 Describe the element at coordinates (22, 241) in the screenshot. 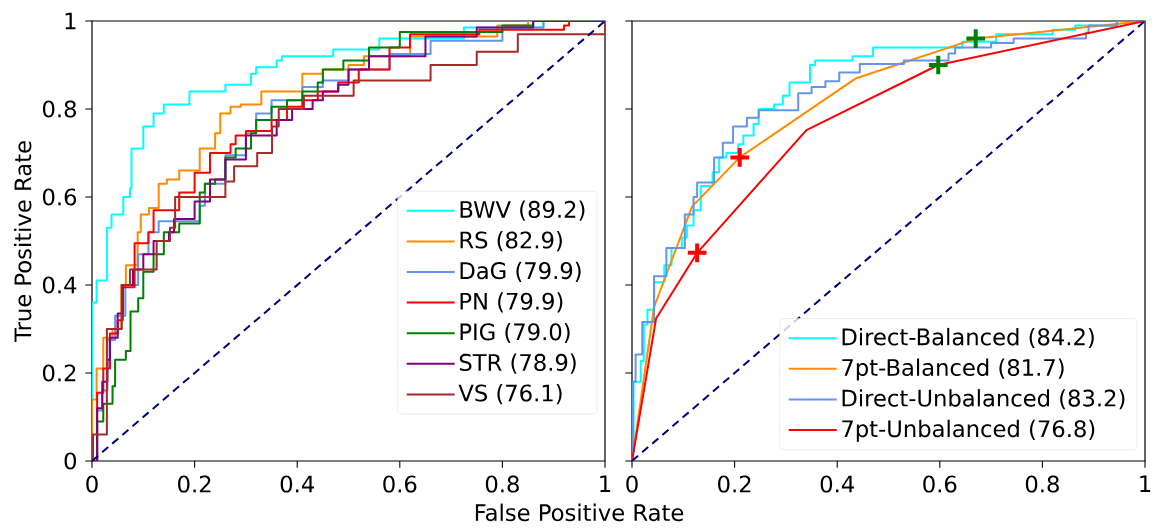

I see `y-axis-title: True Positive Rate` at that location.